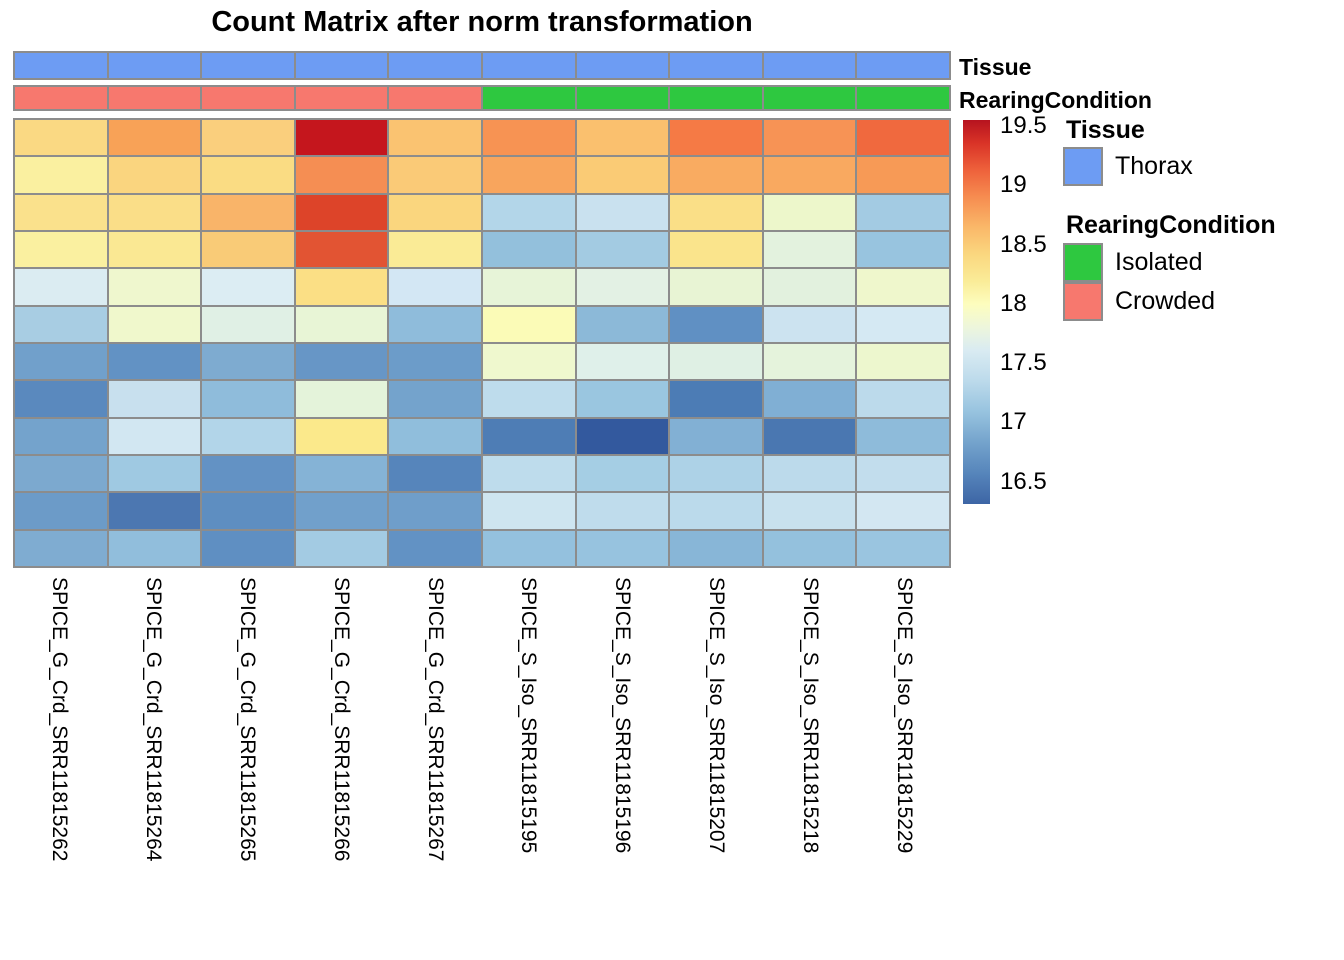 The width and height of the screenshot is (1344, 960). What do you see at coordinates (622, 138) in the screenshot?
I see `heatmap-cell-r1-c7` at bounding box center [622, 138].